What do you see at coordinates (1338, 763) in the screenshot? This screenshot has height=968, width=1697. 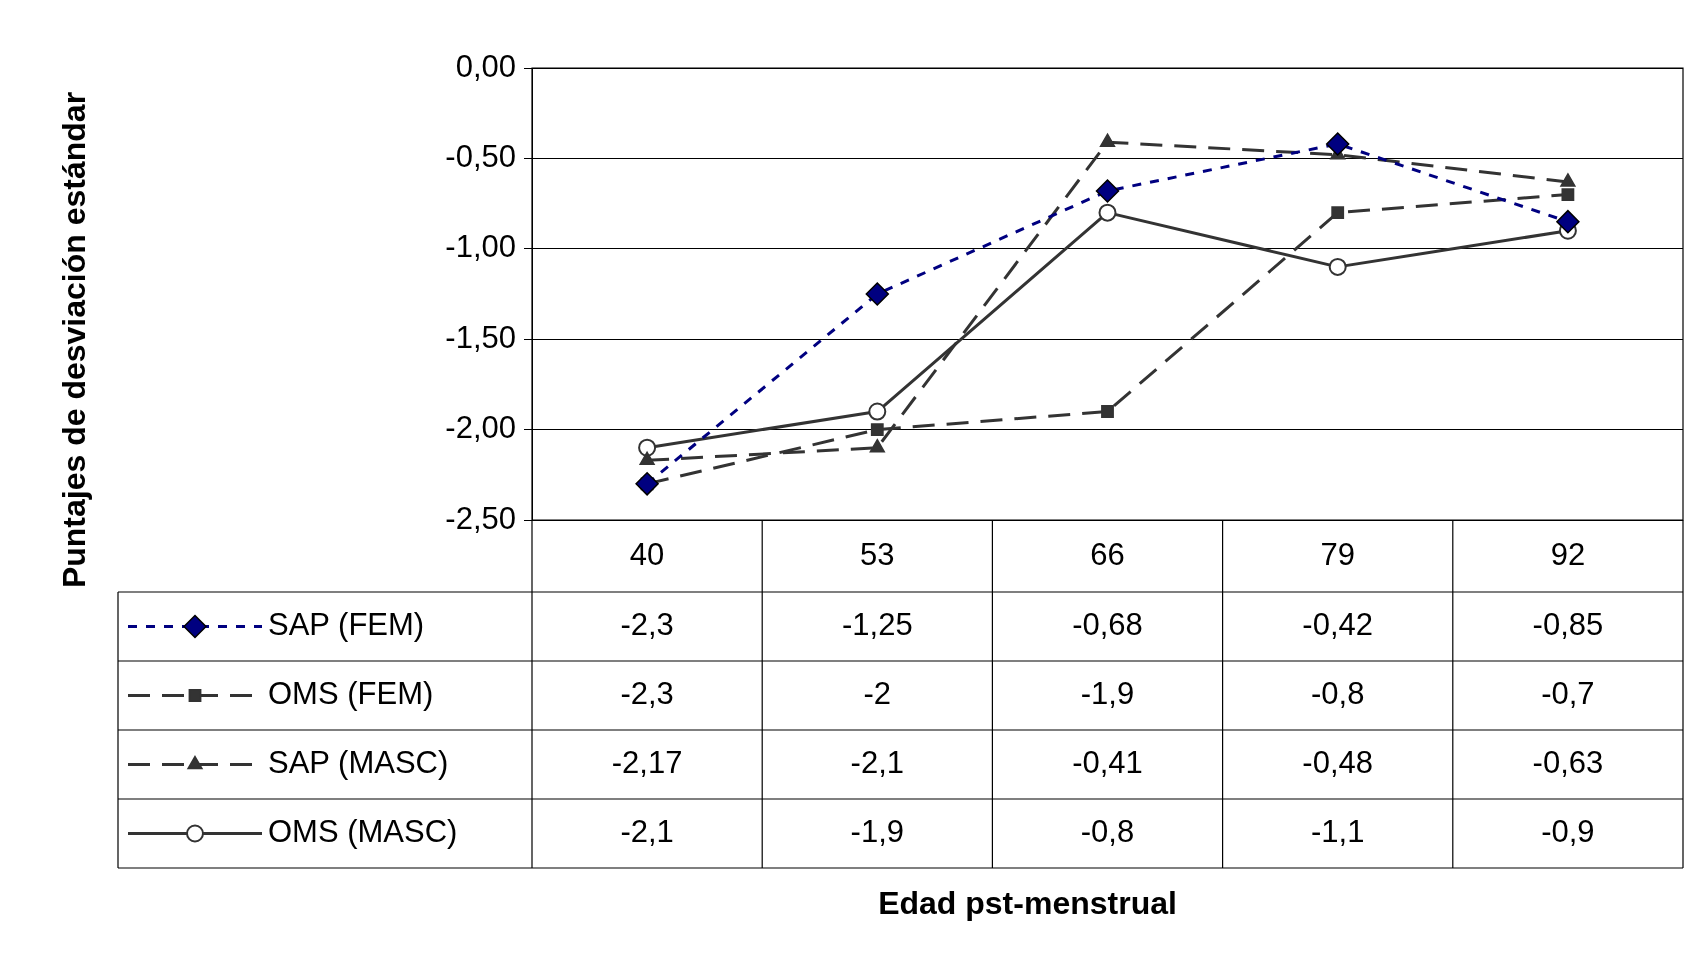 I see `data-label: -0,48` at bounding box center [1338, 763].